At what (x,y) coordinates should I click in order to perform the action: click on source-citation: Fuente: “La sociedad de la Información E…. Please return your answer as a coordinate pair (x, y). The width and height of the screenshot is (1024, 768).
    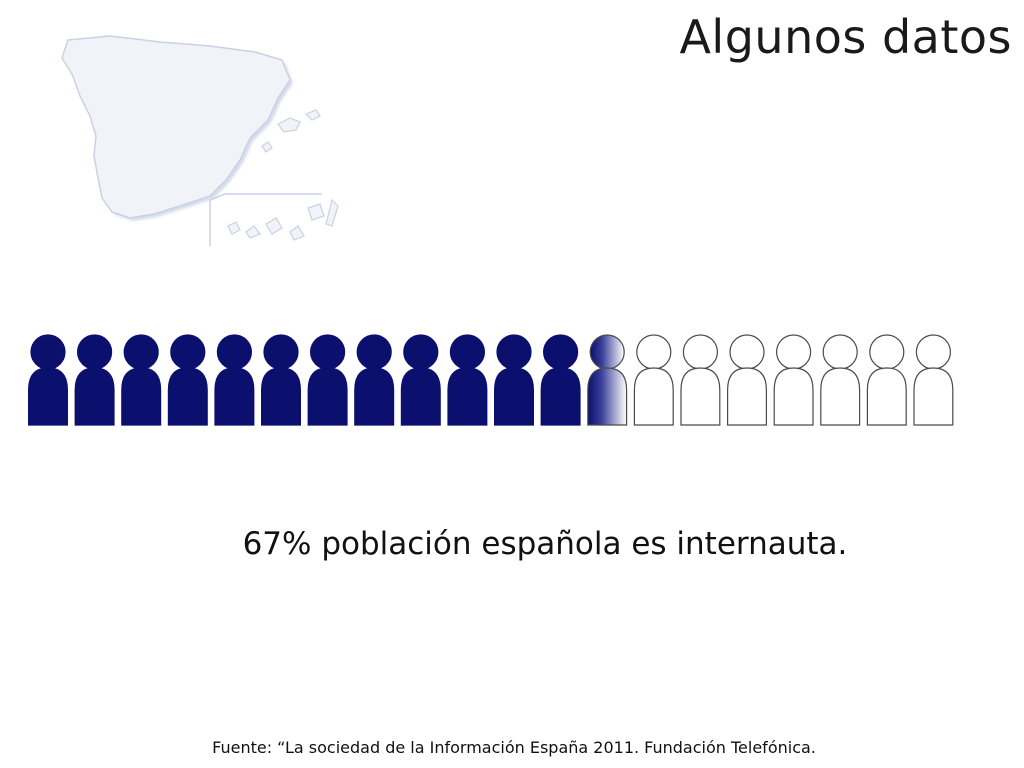
    Looking at the image, I should click on (514, 747).